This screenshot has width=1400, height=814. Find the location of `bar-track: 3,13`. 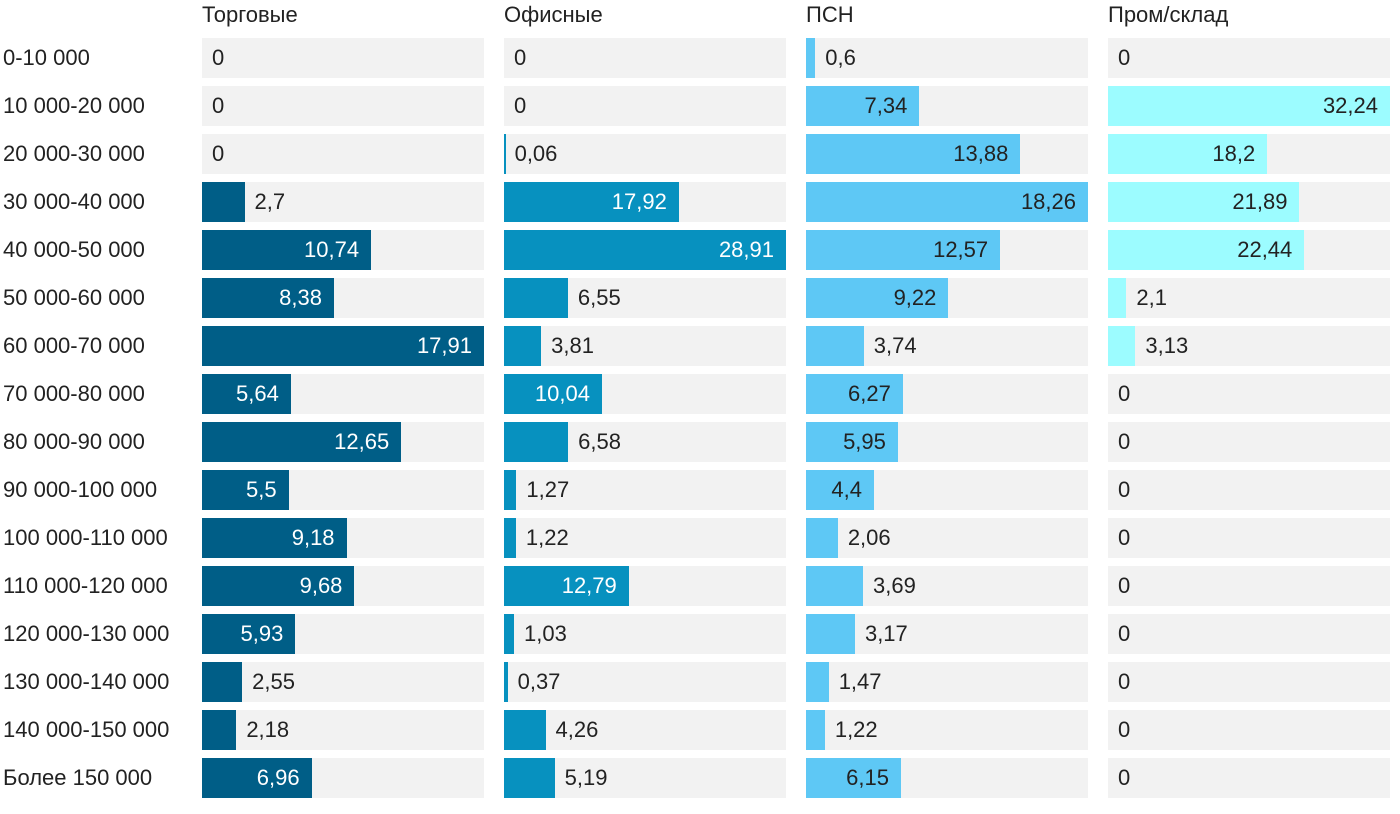

bar-track: 3,13 is located at coordinates (1249, 346).